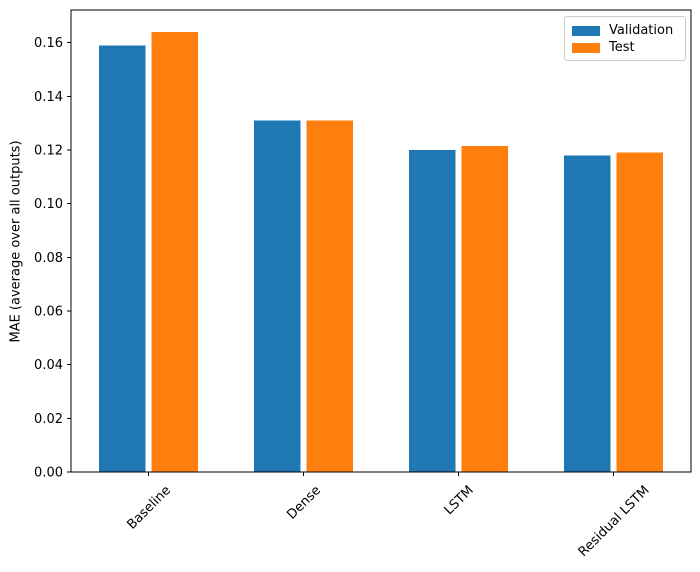 The width and height of the screenshot is (700, 572). I want to click on legend-swatch-validation, so click(586, 30).